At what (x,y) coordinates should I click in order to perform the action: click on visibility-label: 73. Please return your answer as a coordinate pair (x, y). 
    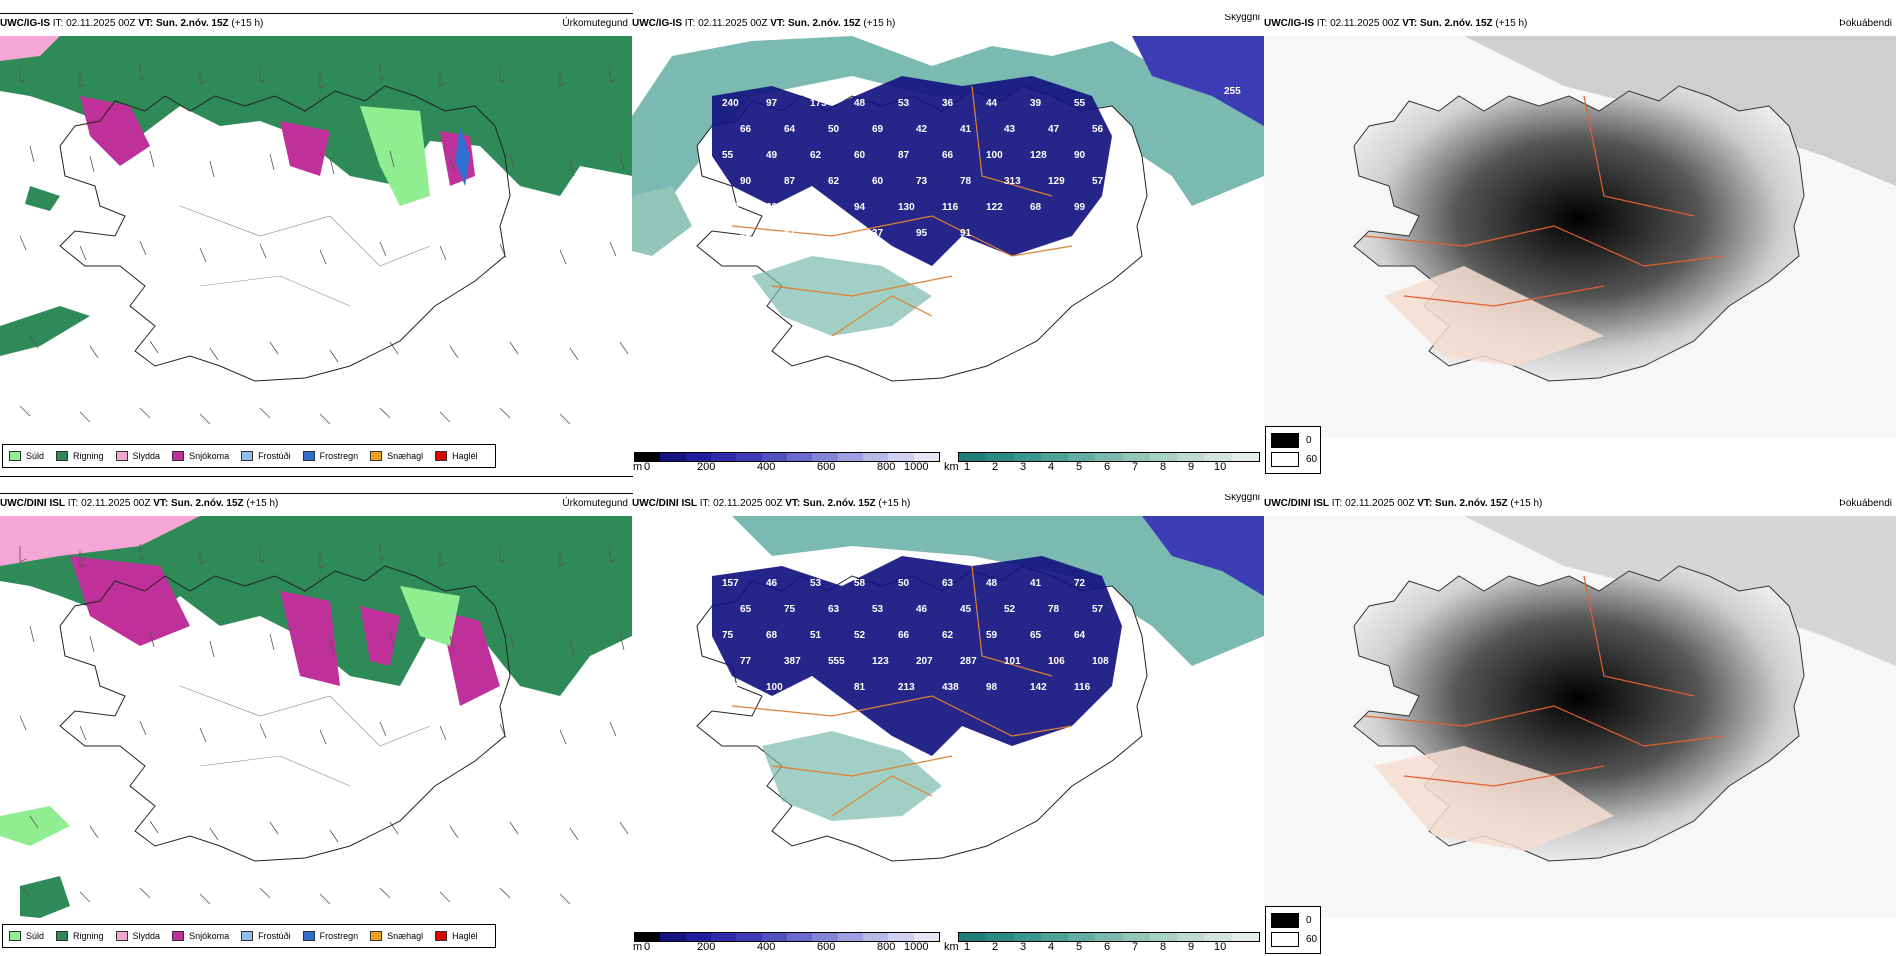
    Looking at the image, I should click on (922, 181).